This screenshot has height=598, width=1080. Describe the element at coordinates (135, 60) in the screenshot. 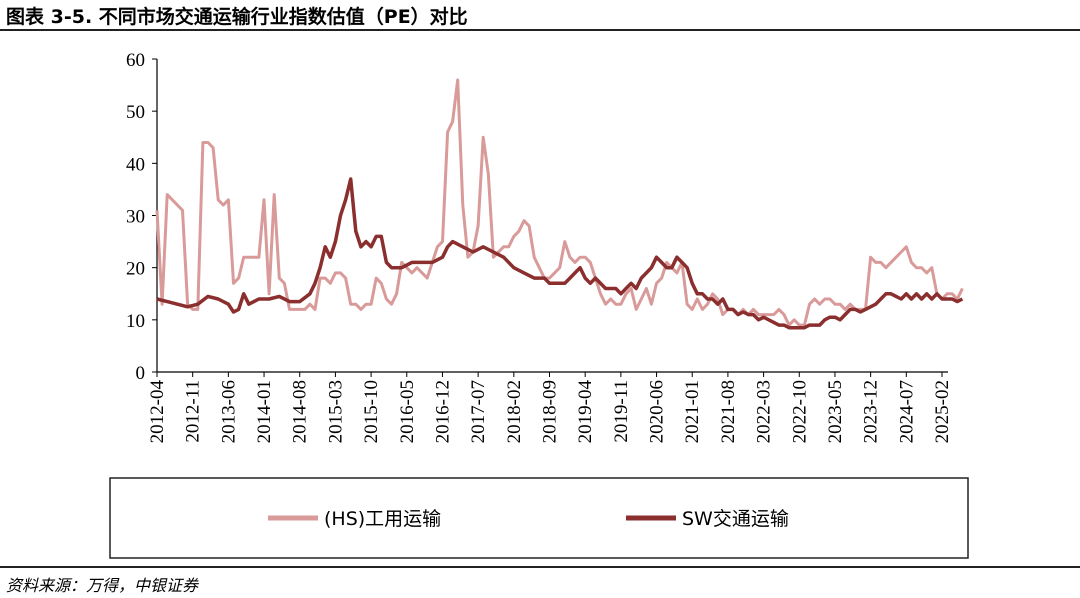

I see `y-tick-label: 60` at that location.